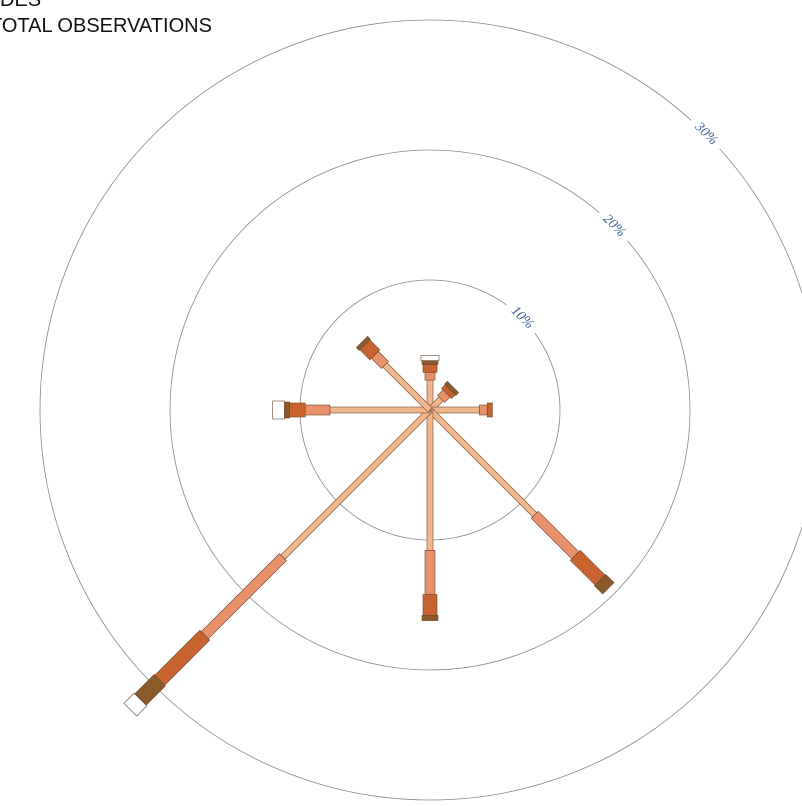 This screenshot has height=806, width=802. What do you see at coordinates (106, 26) in the screenshot?
I see `chart-subtitle: TOTAL OBSERVATIONS` at bounding box center [106, 26].